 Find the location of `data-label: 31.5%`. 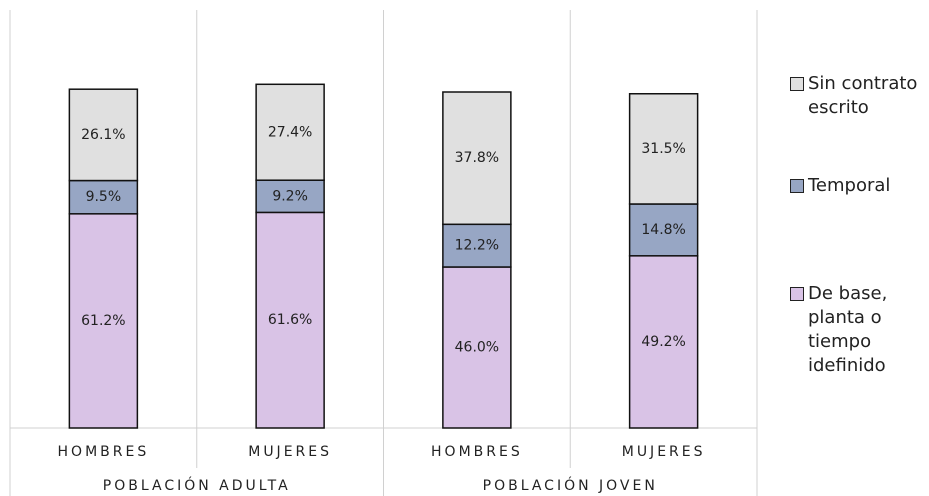

data-label: 31.5% is located at coordinates (663, 149).